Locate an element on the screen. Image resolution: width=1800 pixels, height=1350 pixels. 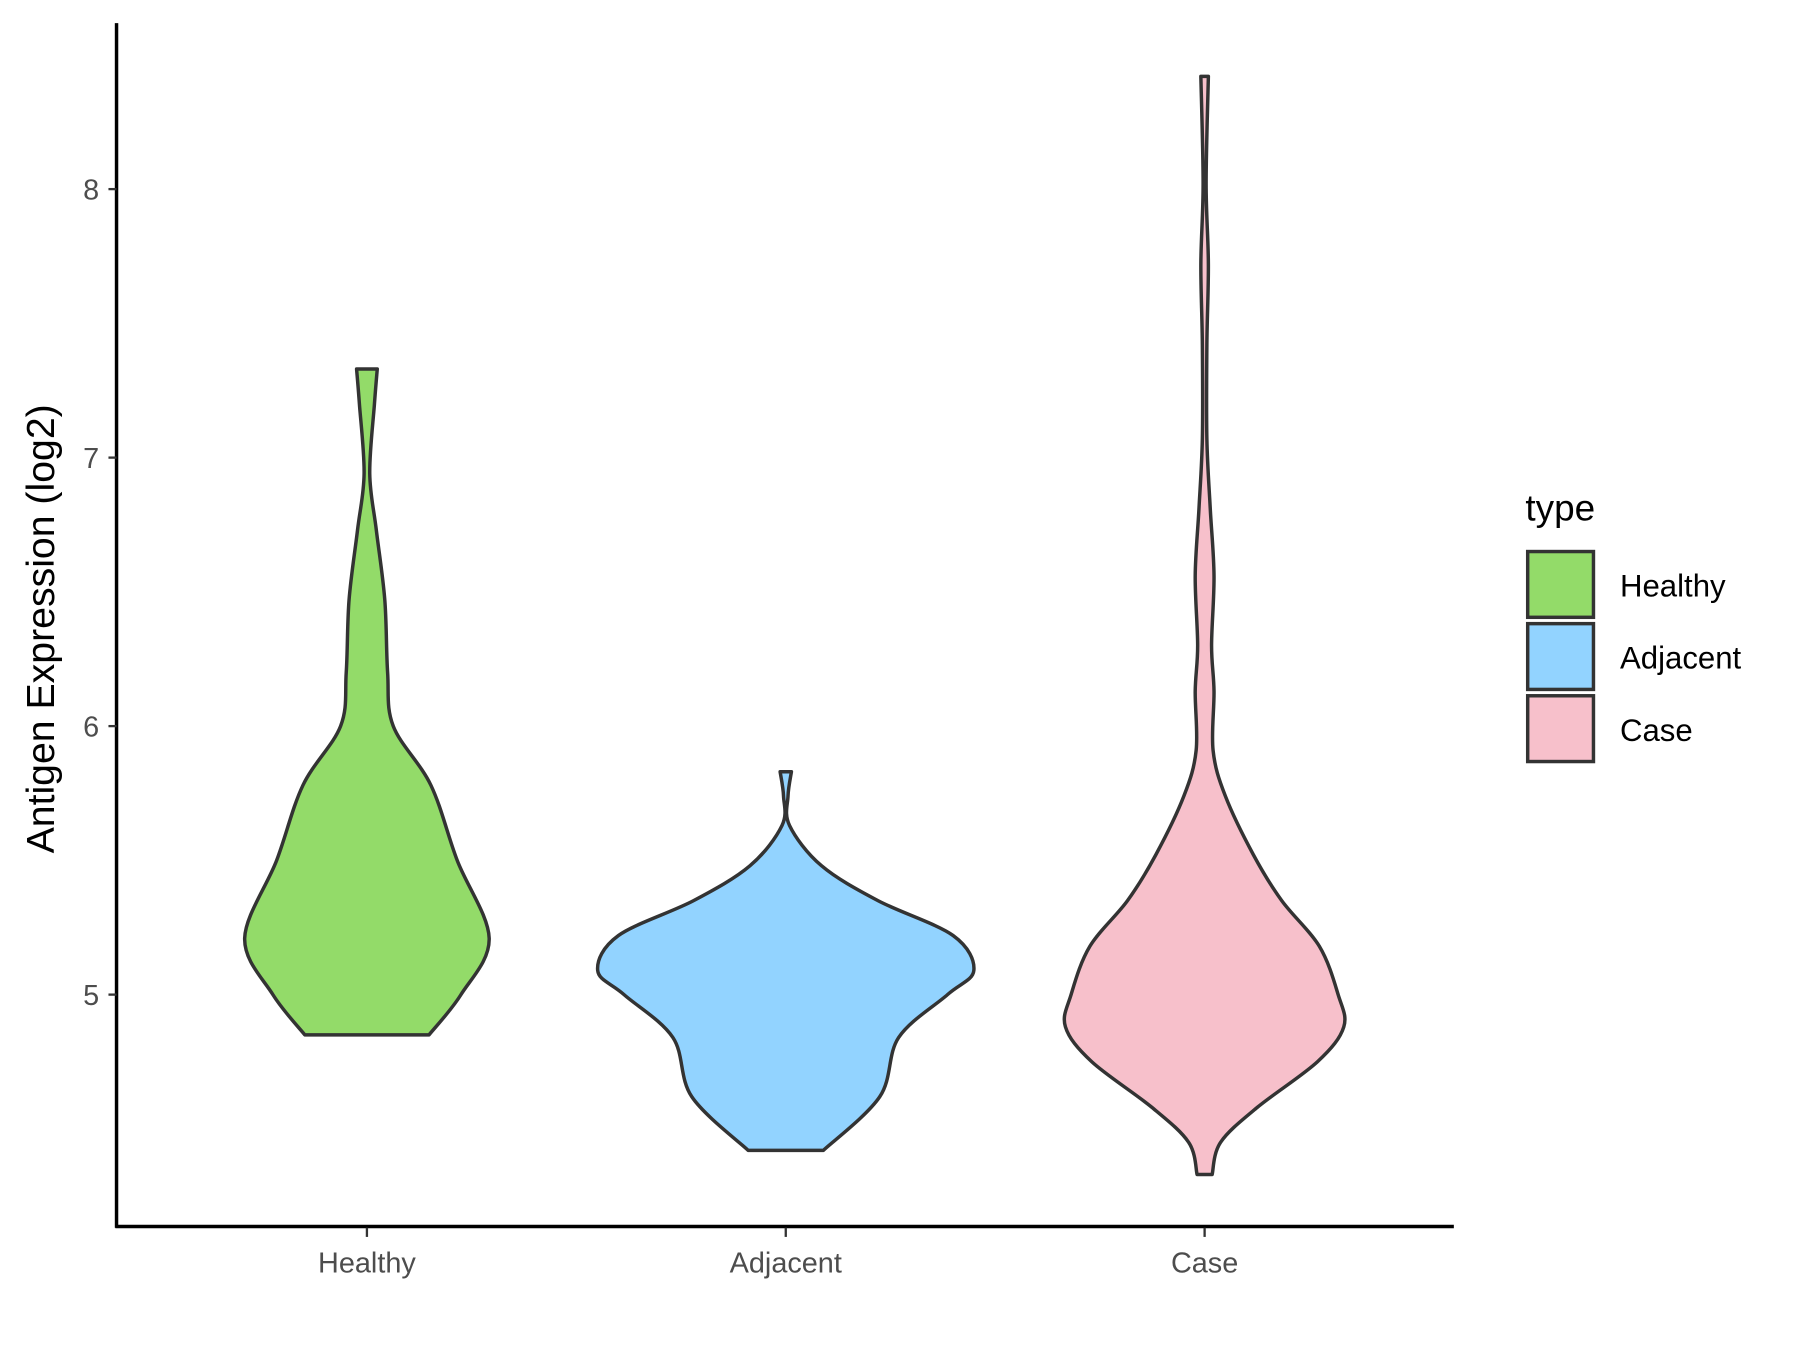
y-axis-title: Antigen Expression (log2) is located at coordinates (41, 628).